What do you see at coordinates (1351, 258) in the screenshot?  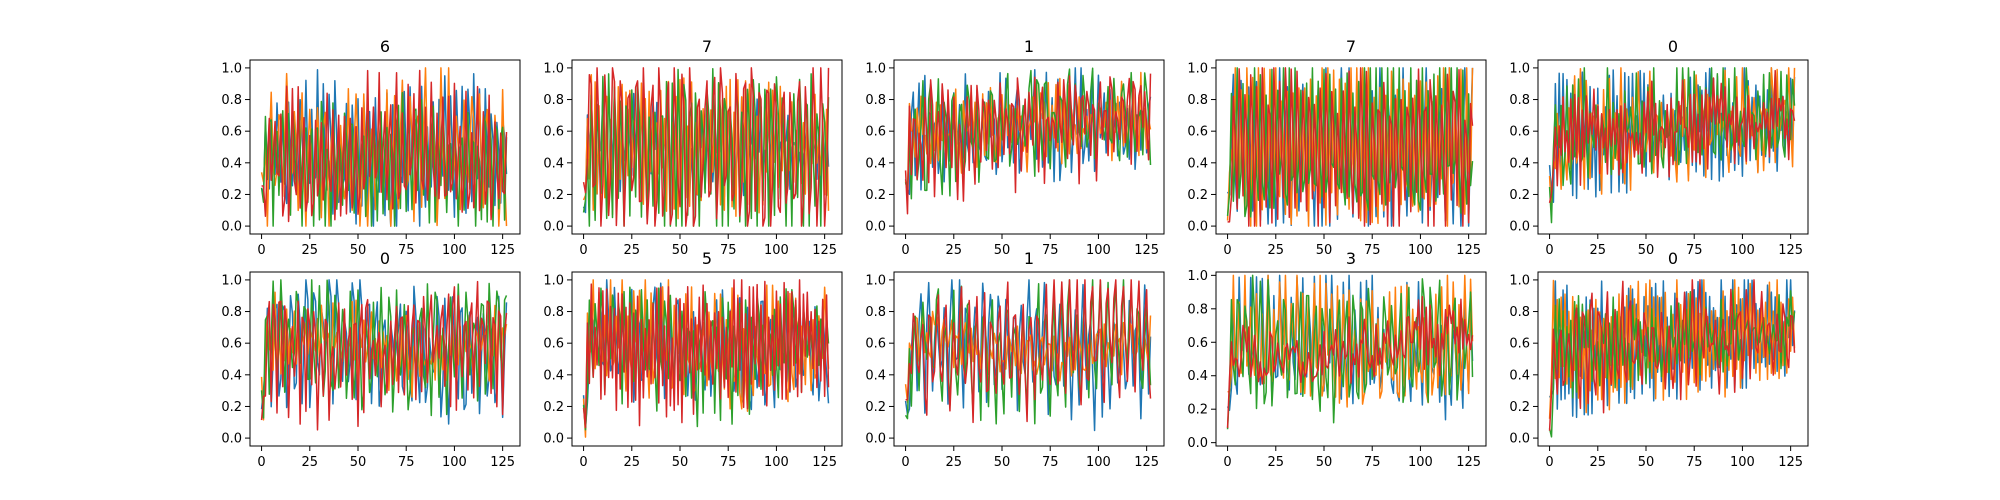 I see `subplot-title: 3` at bounding box center [1351, 258].